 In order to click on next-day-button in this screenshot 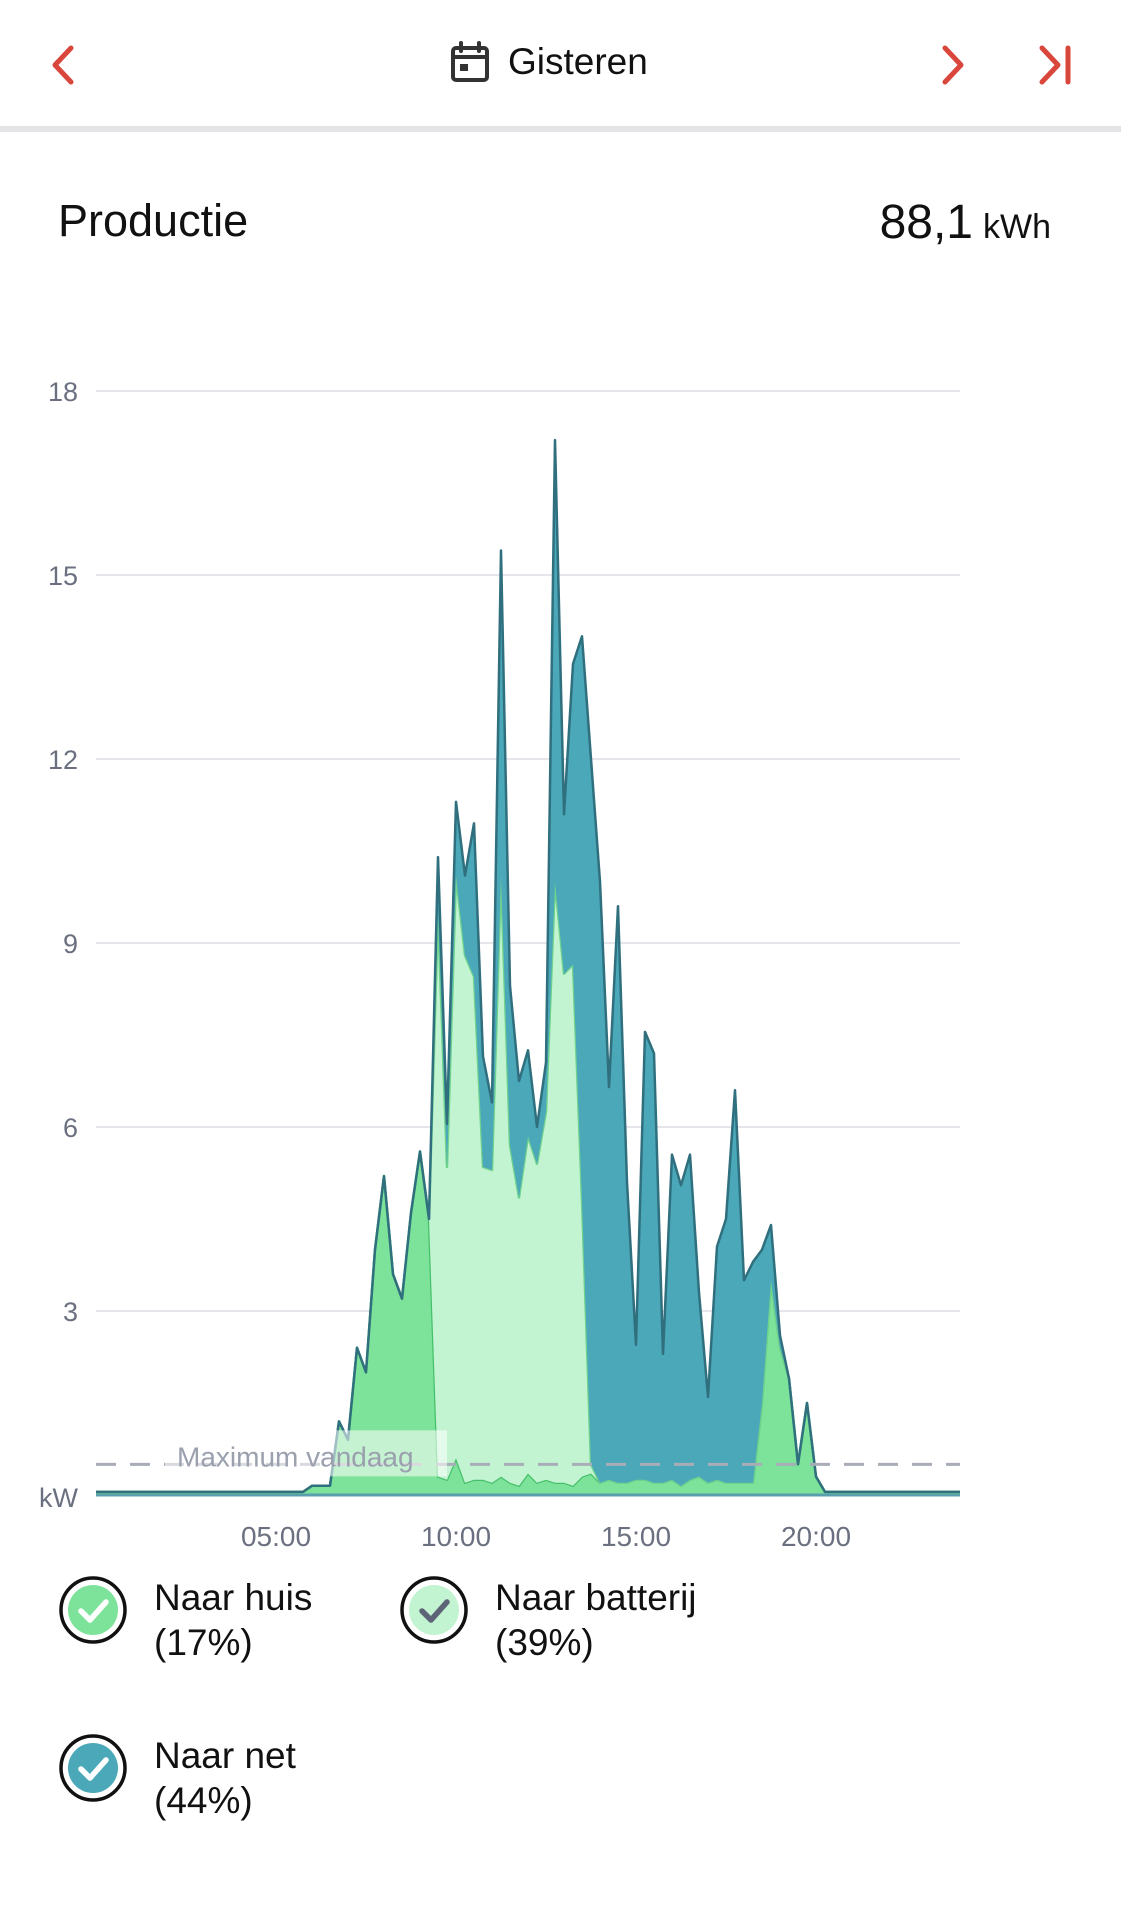, I will do `click(953, 65)`.